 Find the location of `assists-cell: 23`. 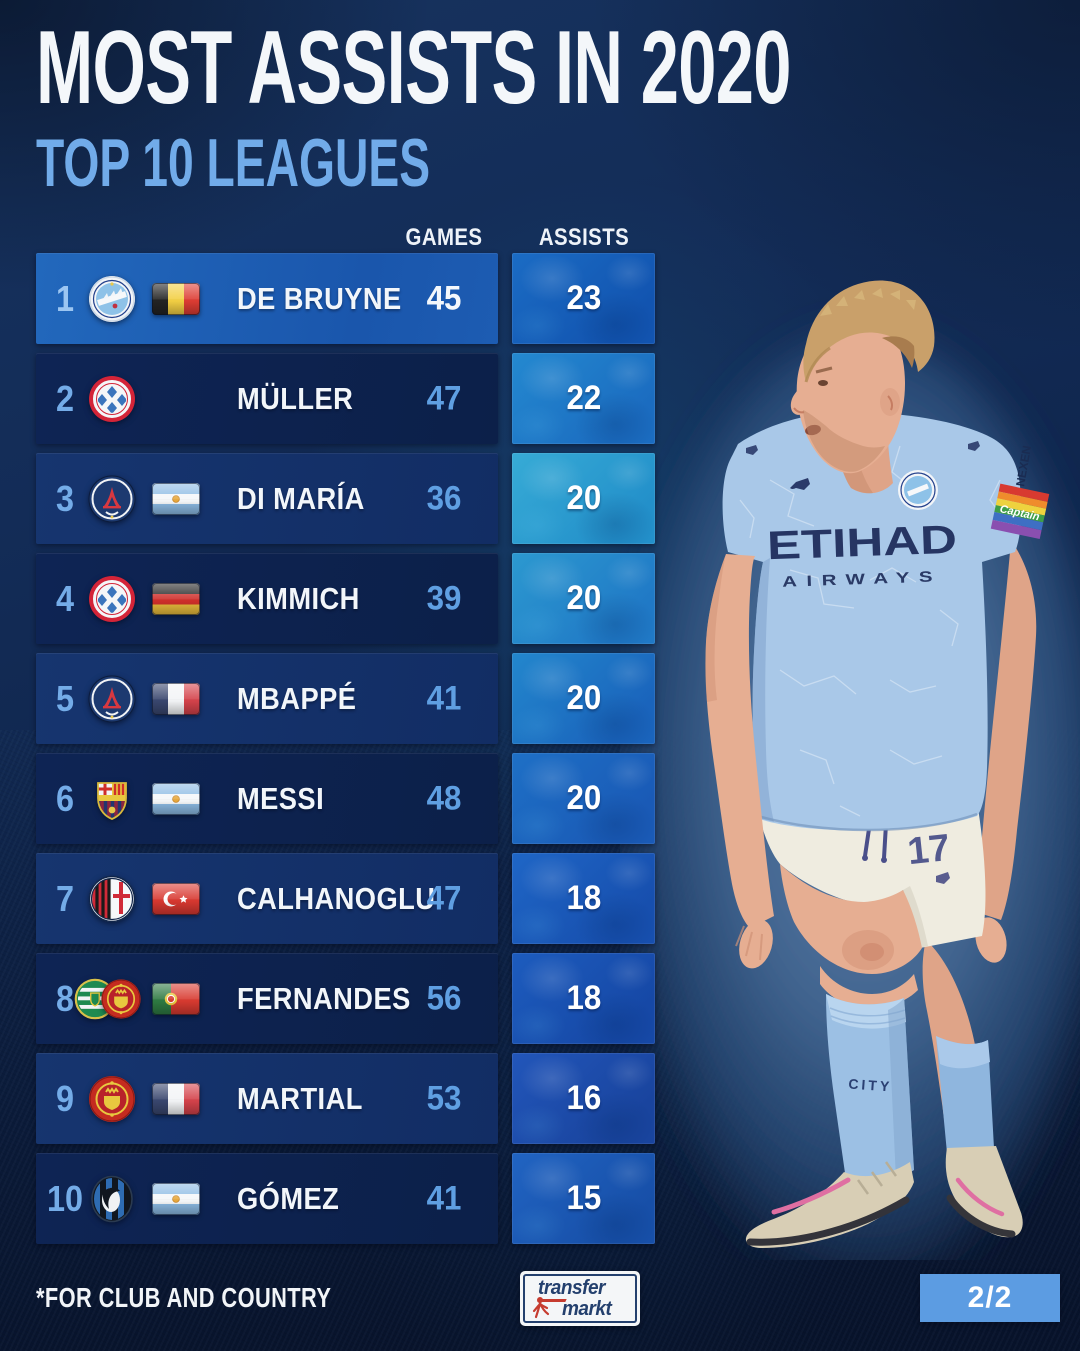

assists-cell: 23 is located at coordinates (583, 298).